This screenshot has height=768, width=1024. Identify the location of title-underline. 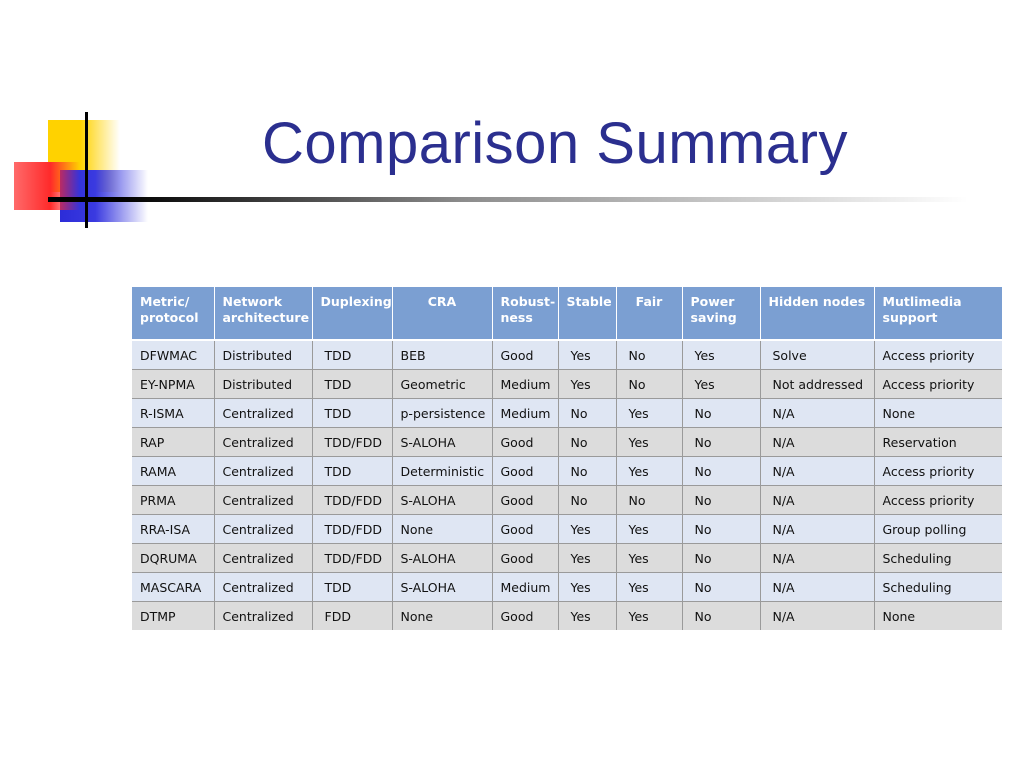
(508, 199).